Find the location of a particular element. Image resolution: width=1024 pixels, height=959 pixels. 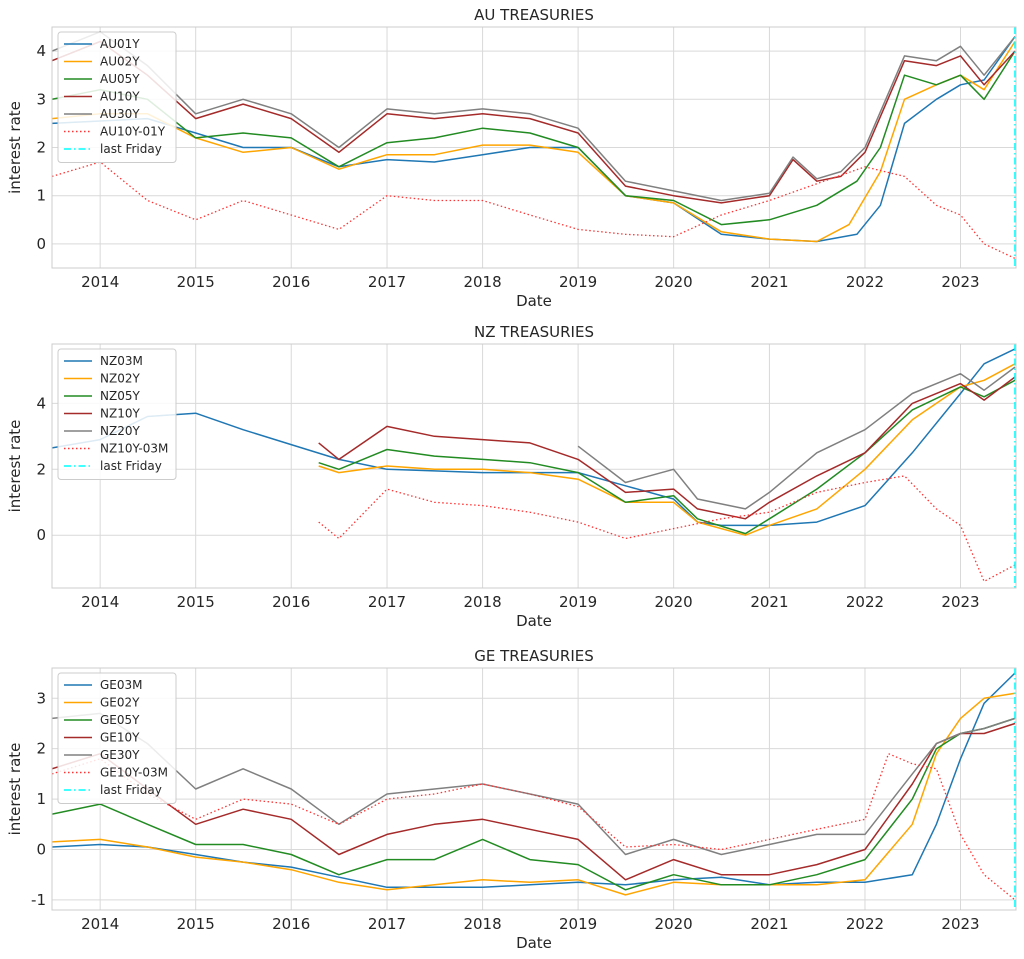

ge-xtick-2022: 2022 is located at coordinates (865, 924).